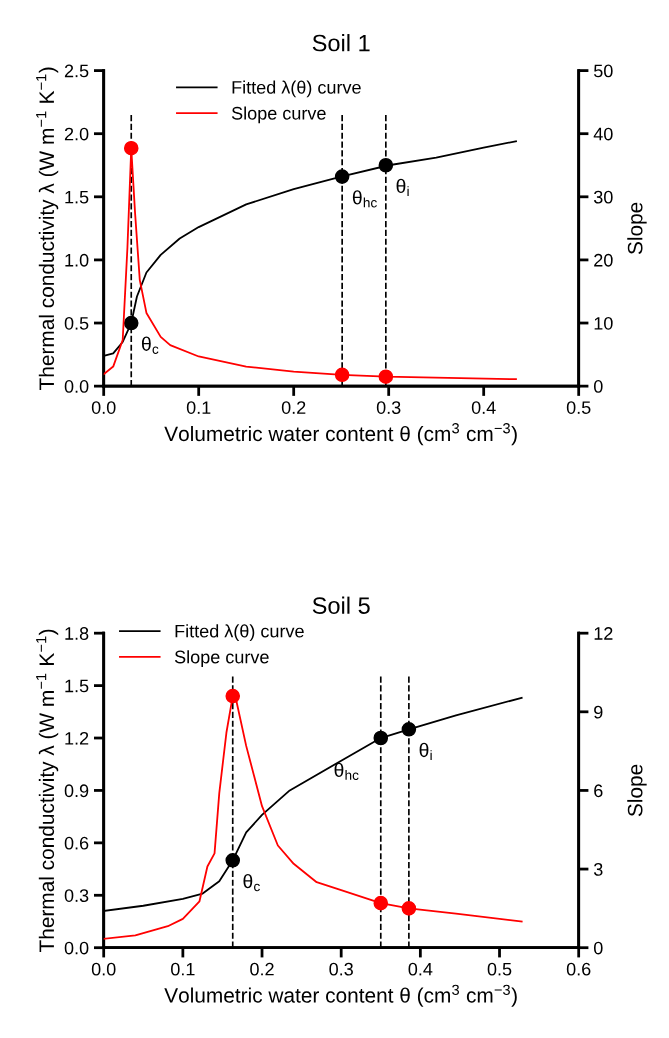 The height and width of the screenshot is (1038, 669). Describe the element at coordinates (76, 323) in the screenshot. I see `y-tick-label: 0.5` at that location.